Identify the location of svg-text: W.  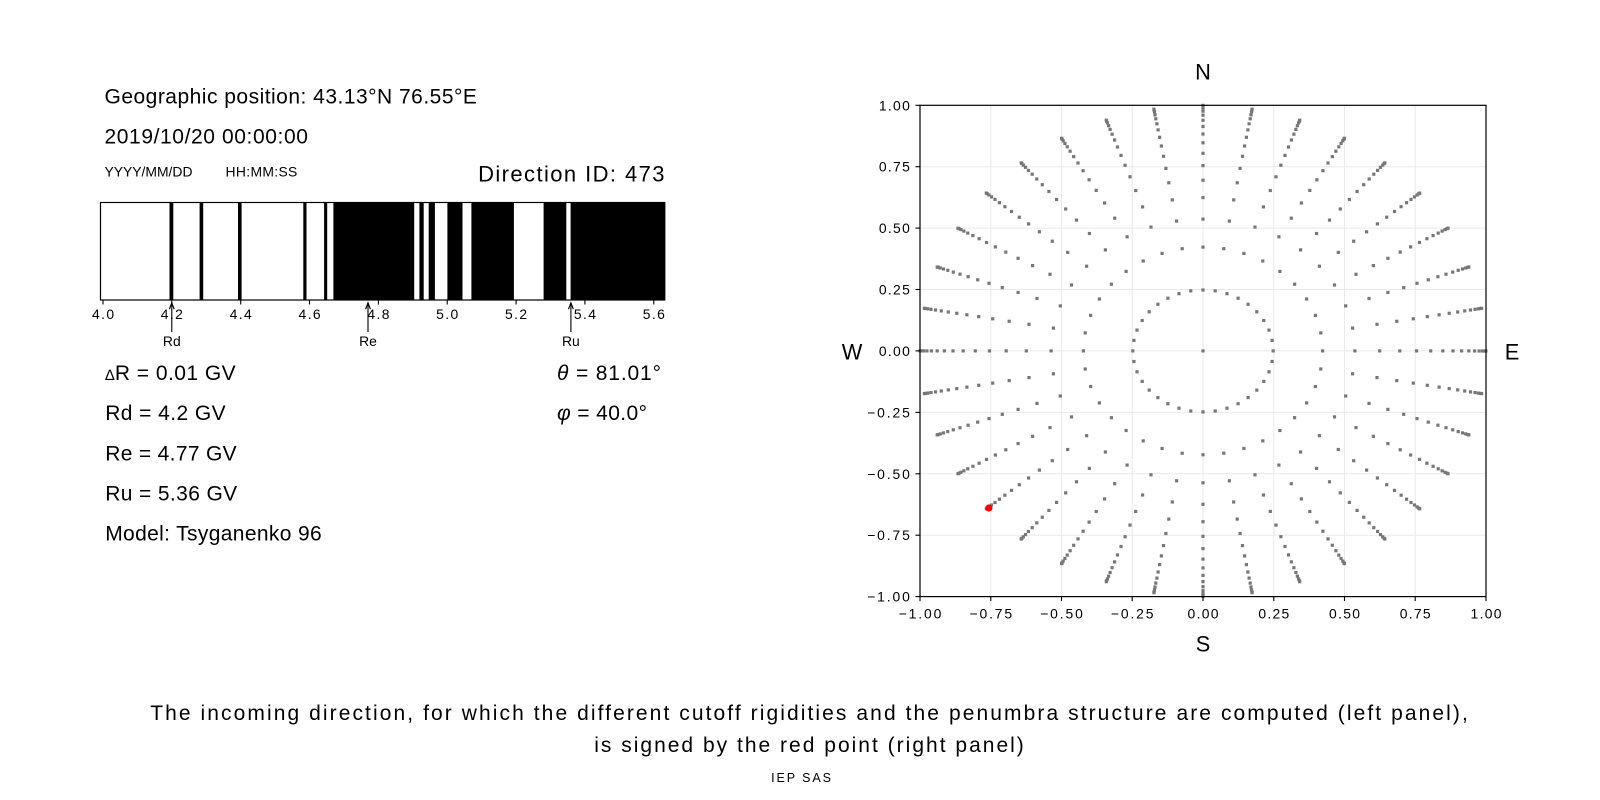
(852, 352).